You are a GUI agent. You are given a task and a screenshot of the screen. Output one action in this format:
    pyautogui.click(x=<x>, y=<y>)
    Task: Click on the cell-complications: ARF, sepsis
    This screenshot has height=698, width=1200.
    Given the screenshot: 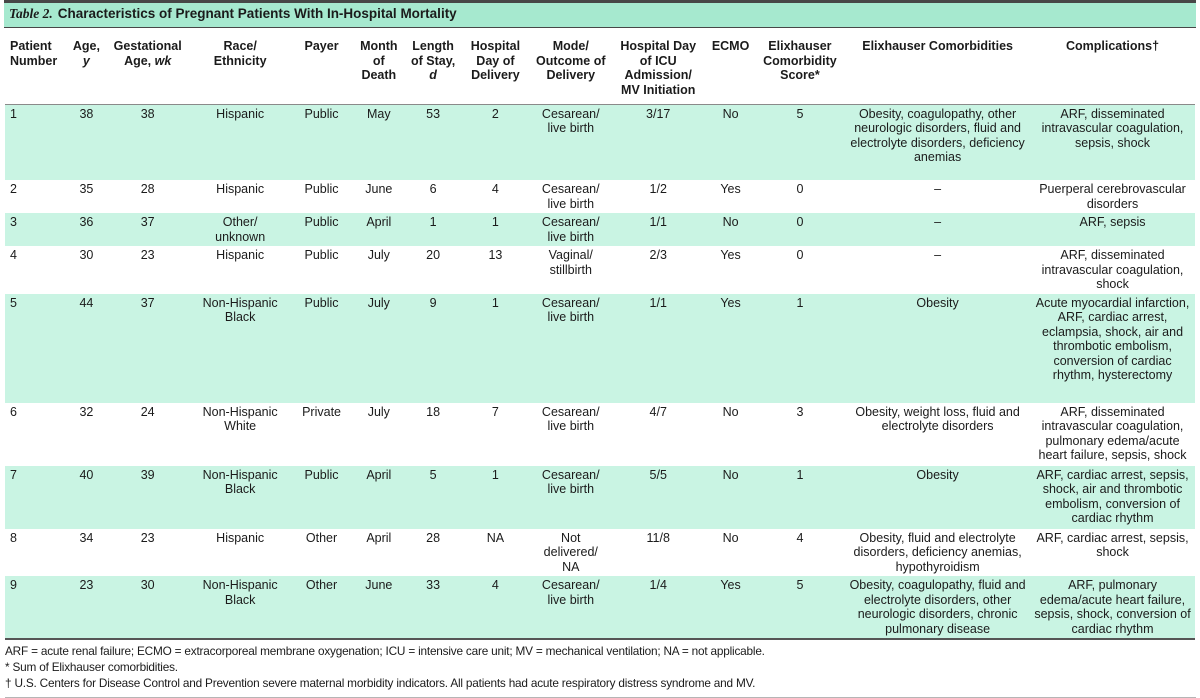 What is the action you would take?
    pyautogui.click(x=1112, y=222)
    